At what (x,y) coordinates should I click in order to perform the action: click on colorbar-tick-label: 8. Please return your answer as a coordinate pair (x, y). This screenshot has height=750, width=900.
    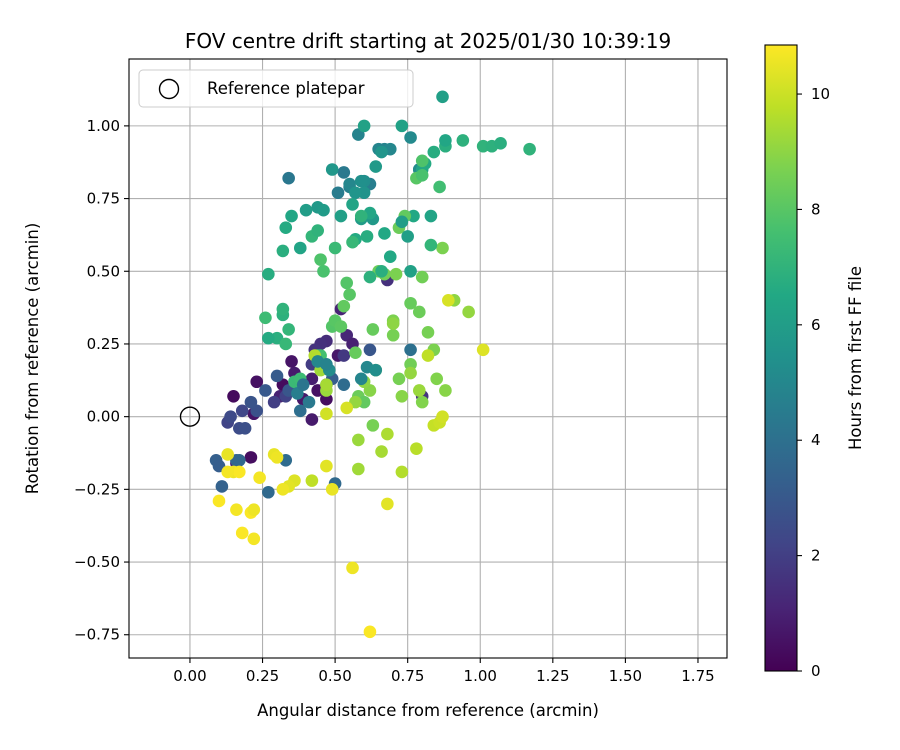
    Looking at the image, I should click on (816, 209).